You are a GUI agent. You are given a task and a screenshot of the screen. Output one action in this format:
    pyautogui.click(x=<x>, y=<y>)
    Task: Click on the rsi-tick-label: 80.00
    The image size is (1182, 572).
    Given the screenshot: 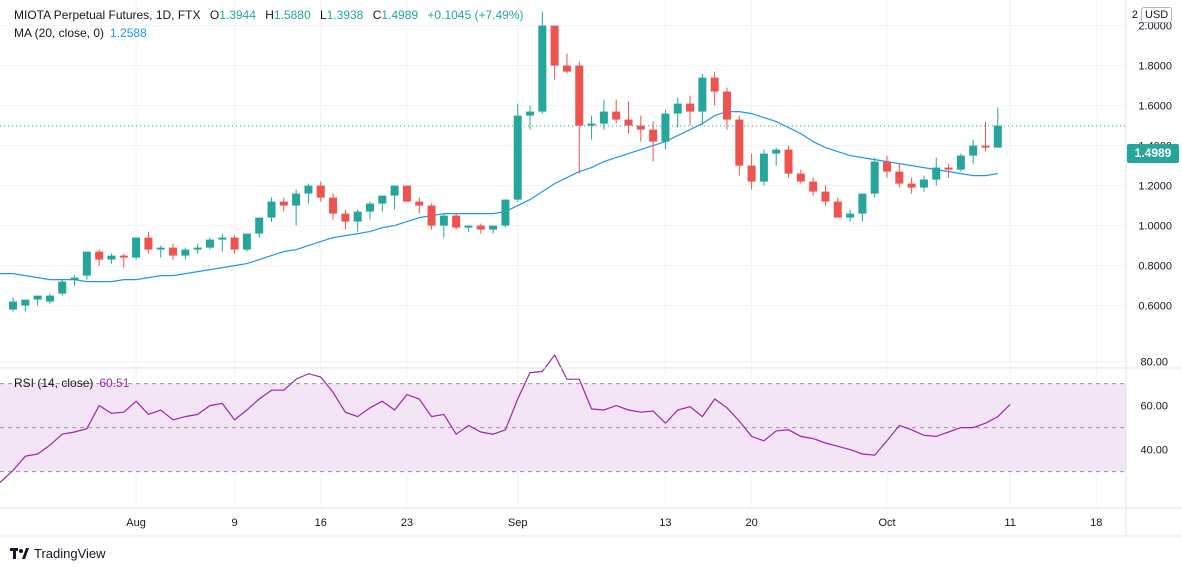 What is the action you would take?
    pyautogui.click(x=1154, y=363)
    